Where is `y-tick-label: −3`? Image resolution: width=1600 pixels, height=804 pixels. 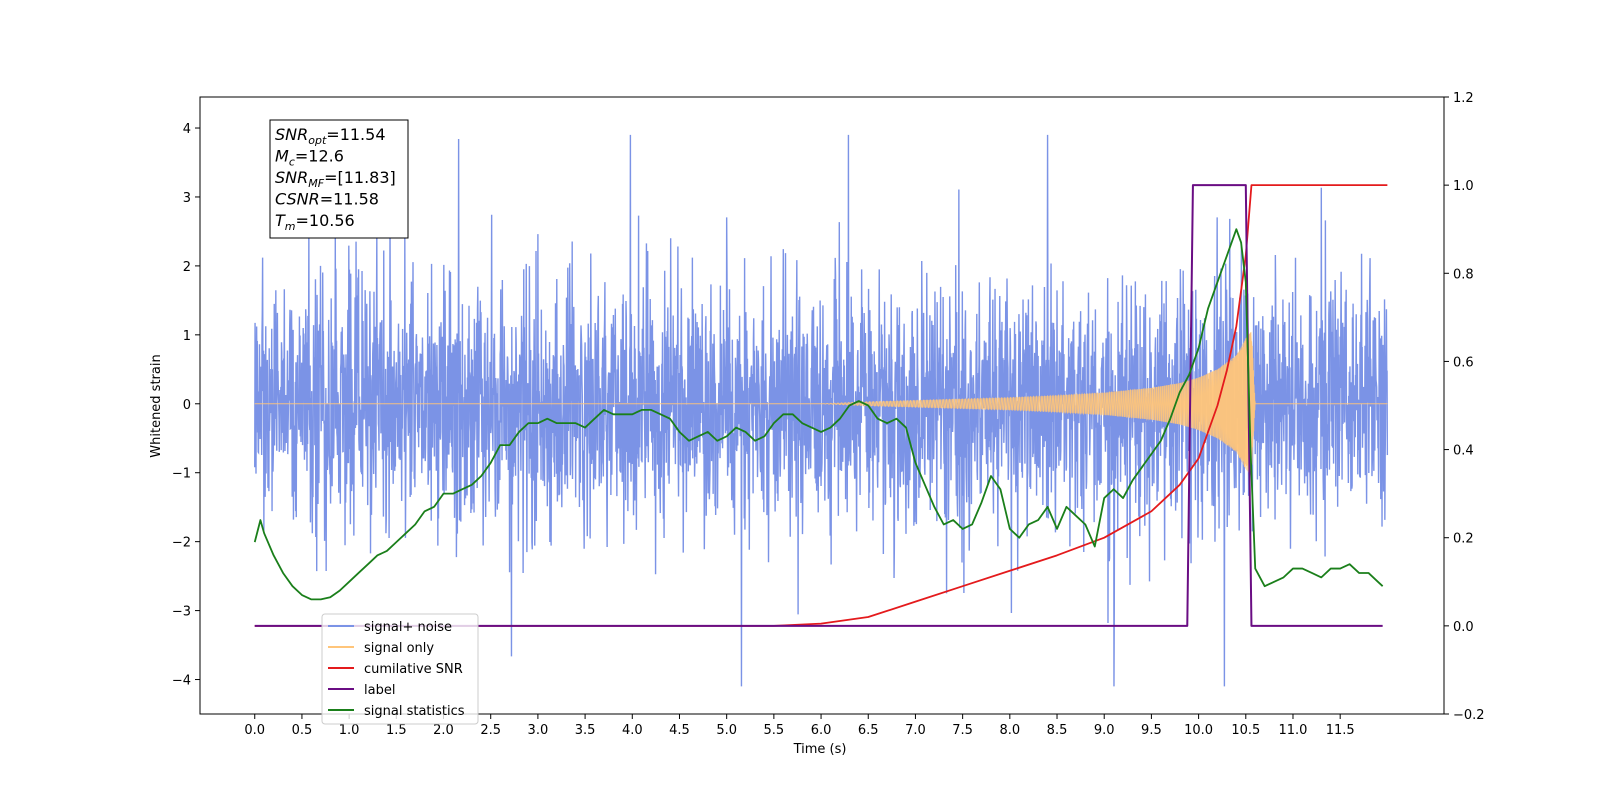
y-tick-label: −3 is located at coordinates (181, 612).